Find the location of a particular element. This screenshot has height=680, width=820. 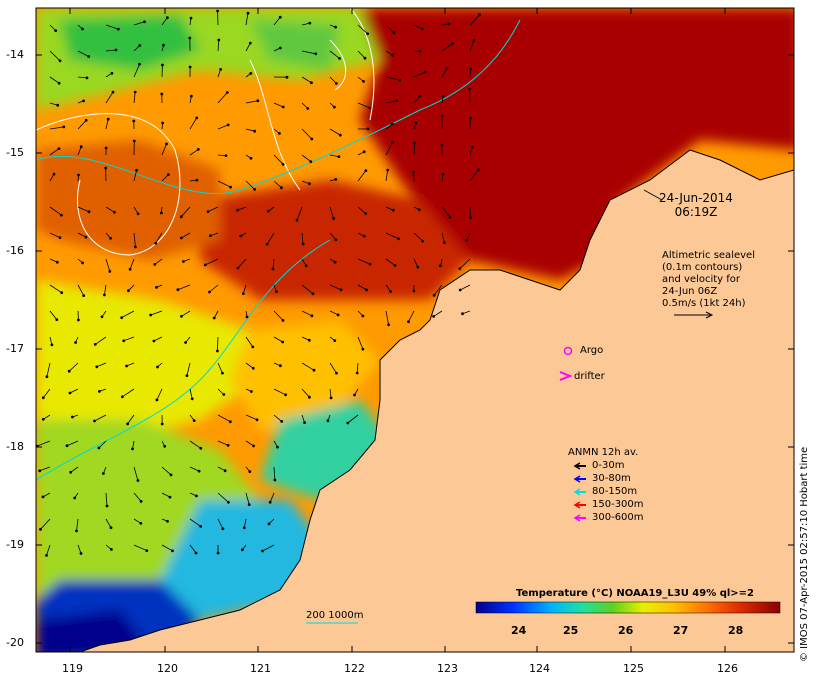

y-tick-label: -18 is located at coordinates (15, 446).